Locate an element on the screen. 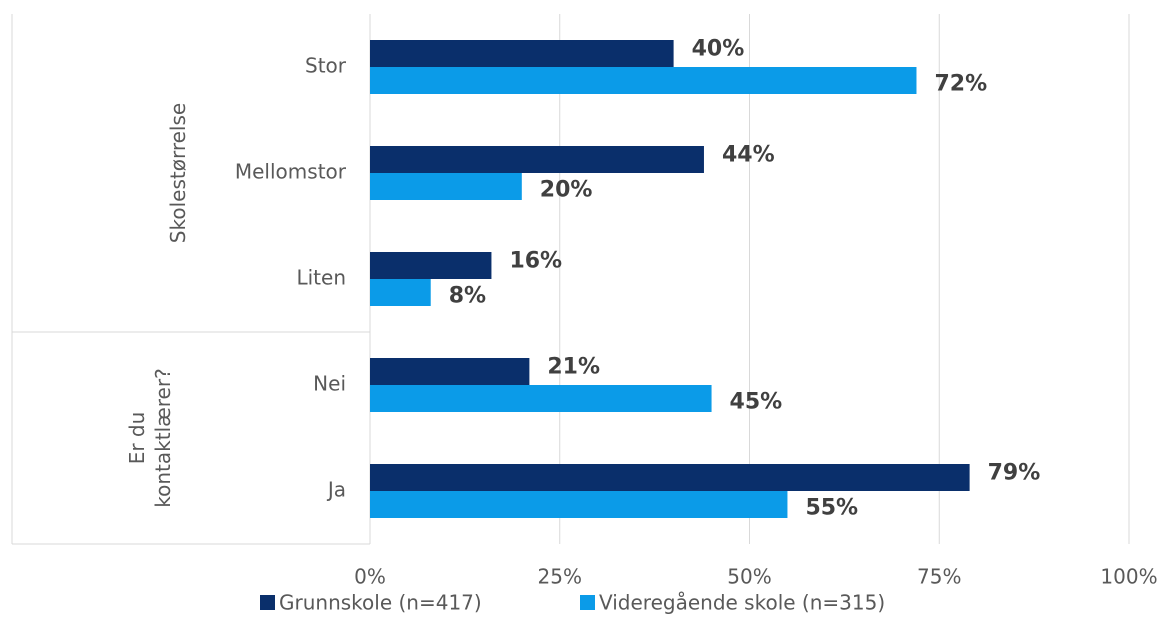 The width and height of the screenshot is (1168, 641). data-label: 72% is located at coordinates (960, 84).